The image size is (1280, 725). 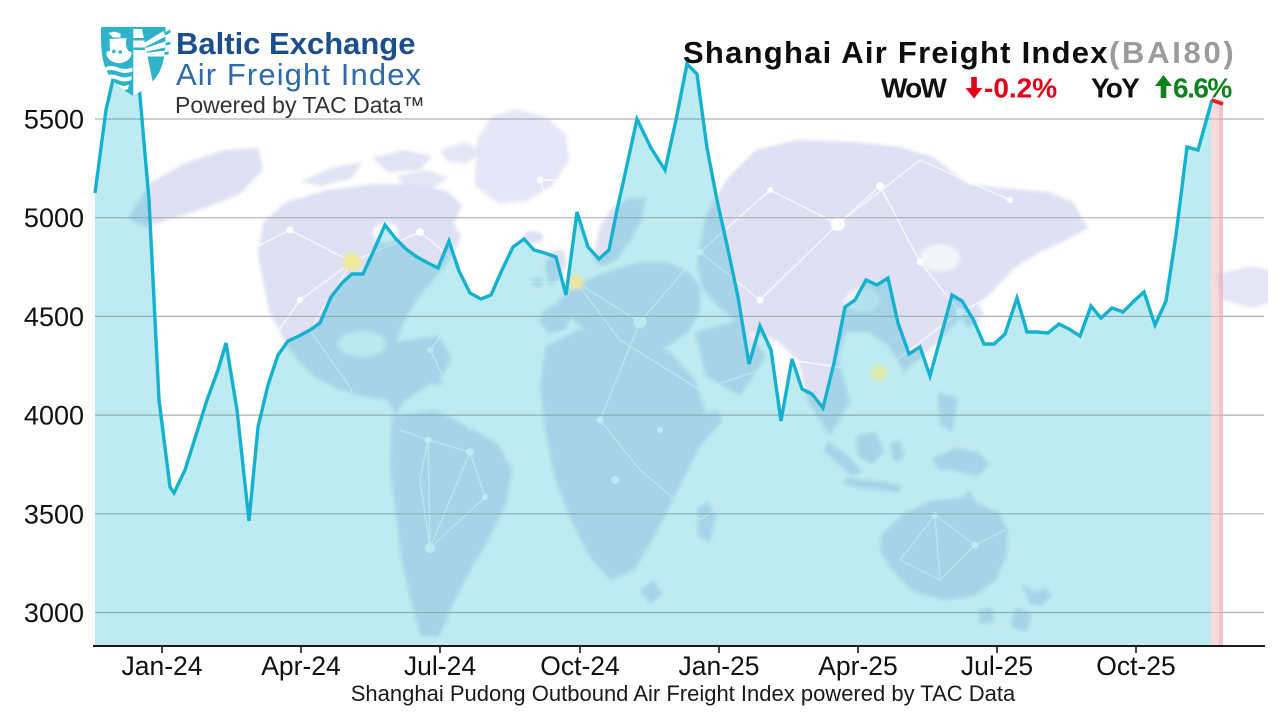 I want to click on svg-text: Apr-25, so click(x=858, y=666).